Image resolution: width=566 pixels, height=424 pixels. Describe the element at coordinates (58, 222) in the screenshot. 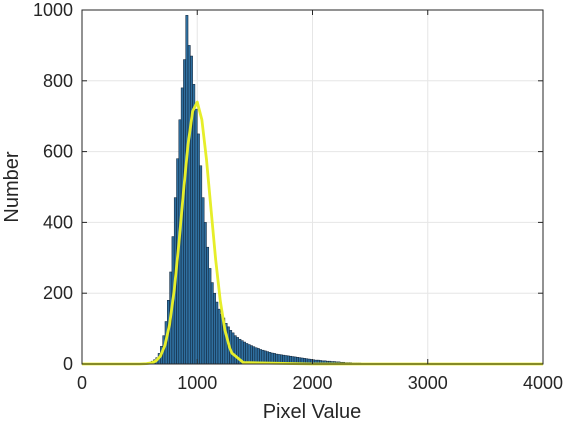

I see `y-tick-label: 400` at that location.